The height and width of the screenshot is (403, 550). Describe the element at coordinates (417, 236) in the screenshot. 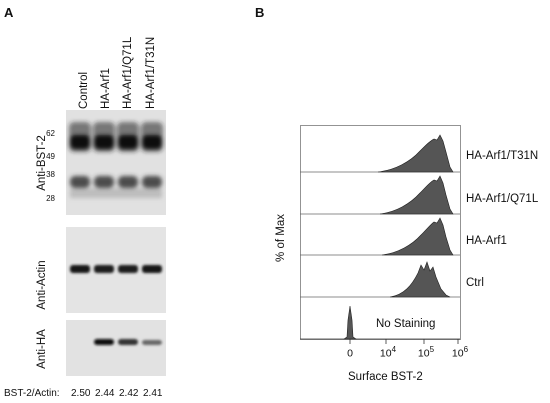

I see `histogram-ha-arf1` at that location.